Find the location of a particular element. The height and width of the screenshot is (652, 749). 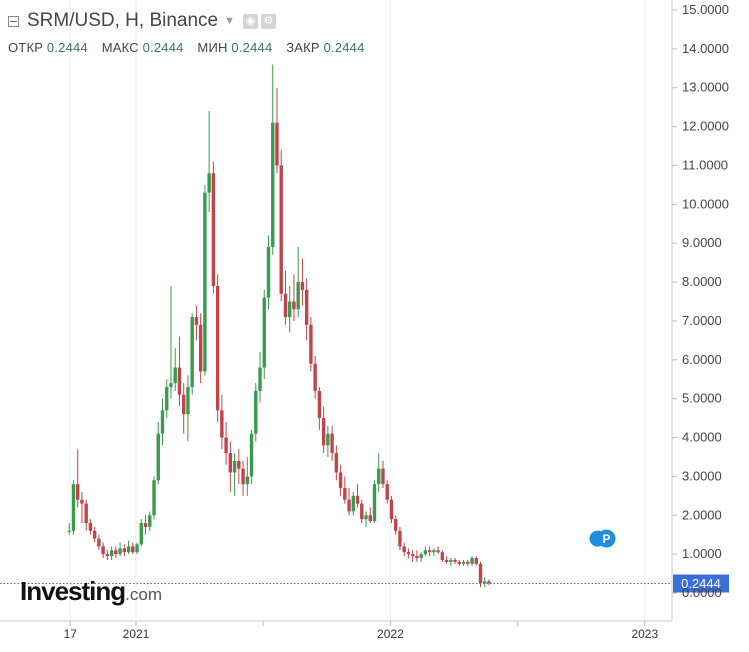

gear-icon: ⚙ is located at coordinates (269, 21).